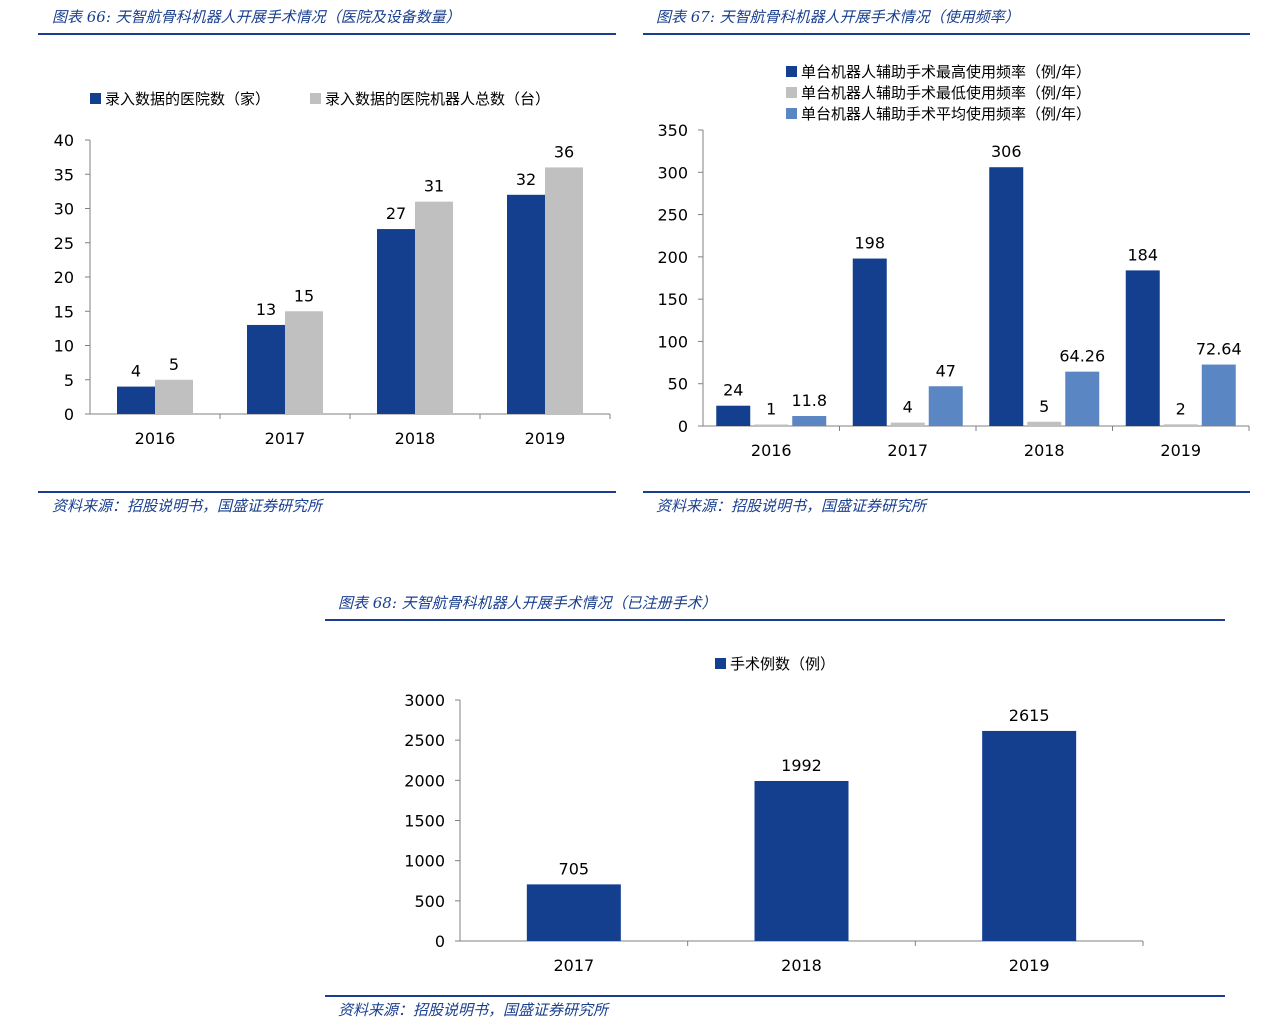 The width and height of the screenshot is (1280, 1030). What do you see at coordinates (1044, 450) in the screenshot?
I see `chart1-x-tick-label: 2018` at bounding box center [1044, 450].